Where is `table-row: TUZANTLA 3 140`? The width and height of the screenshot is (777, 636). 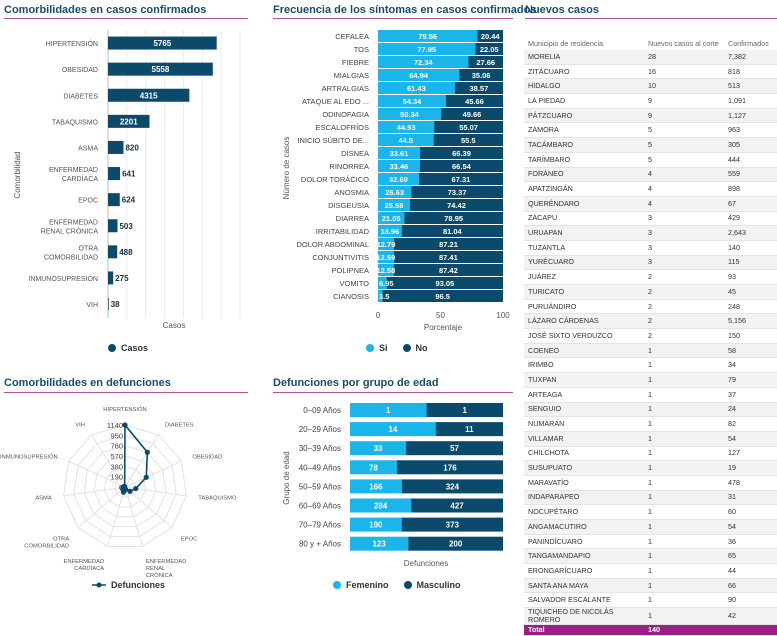 table-row: TUZANTLA 3 140 is located at coordinates (650, 248).